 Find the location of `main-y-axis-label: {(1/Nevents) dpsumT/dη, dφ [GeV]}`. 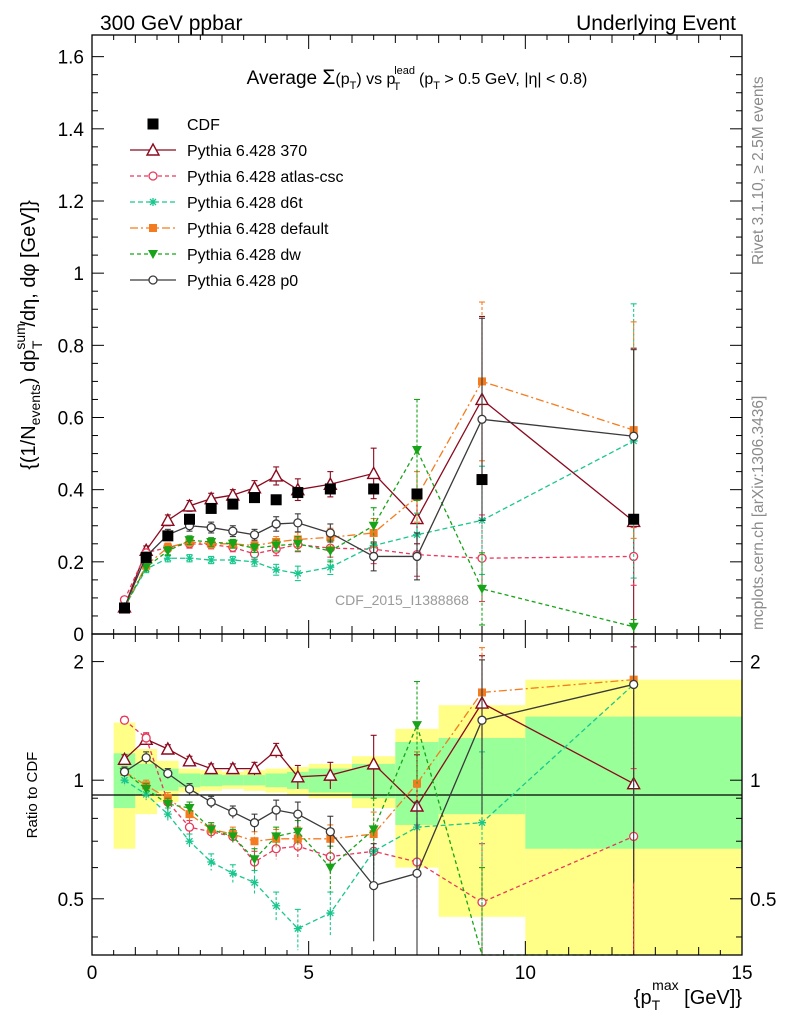

main-y-axis-label: {(1/Nevents) dpsumT/dη, dφ [GeV]} is located at coordinates (28, 335).